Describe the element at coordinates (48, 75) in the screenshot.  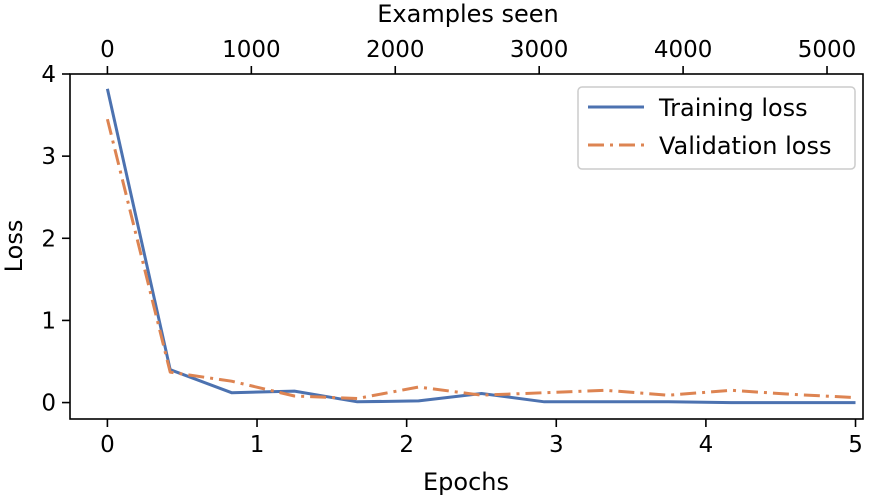
I see `y-tick-label: 4` at that location.